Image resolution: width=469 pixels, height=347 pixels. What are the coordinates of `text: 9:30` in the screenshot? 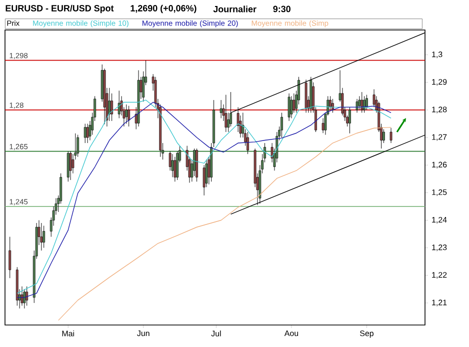 It's located at (281, 9).